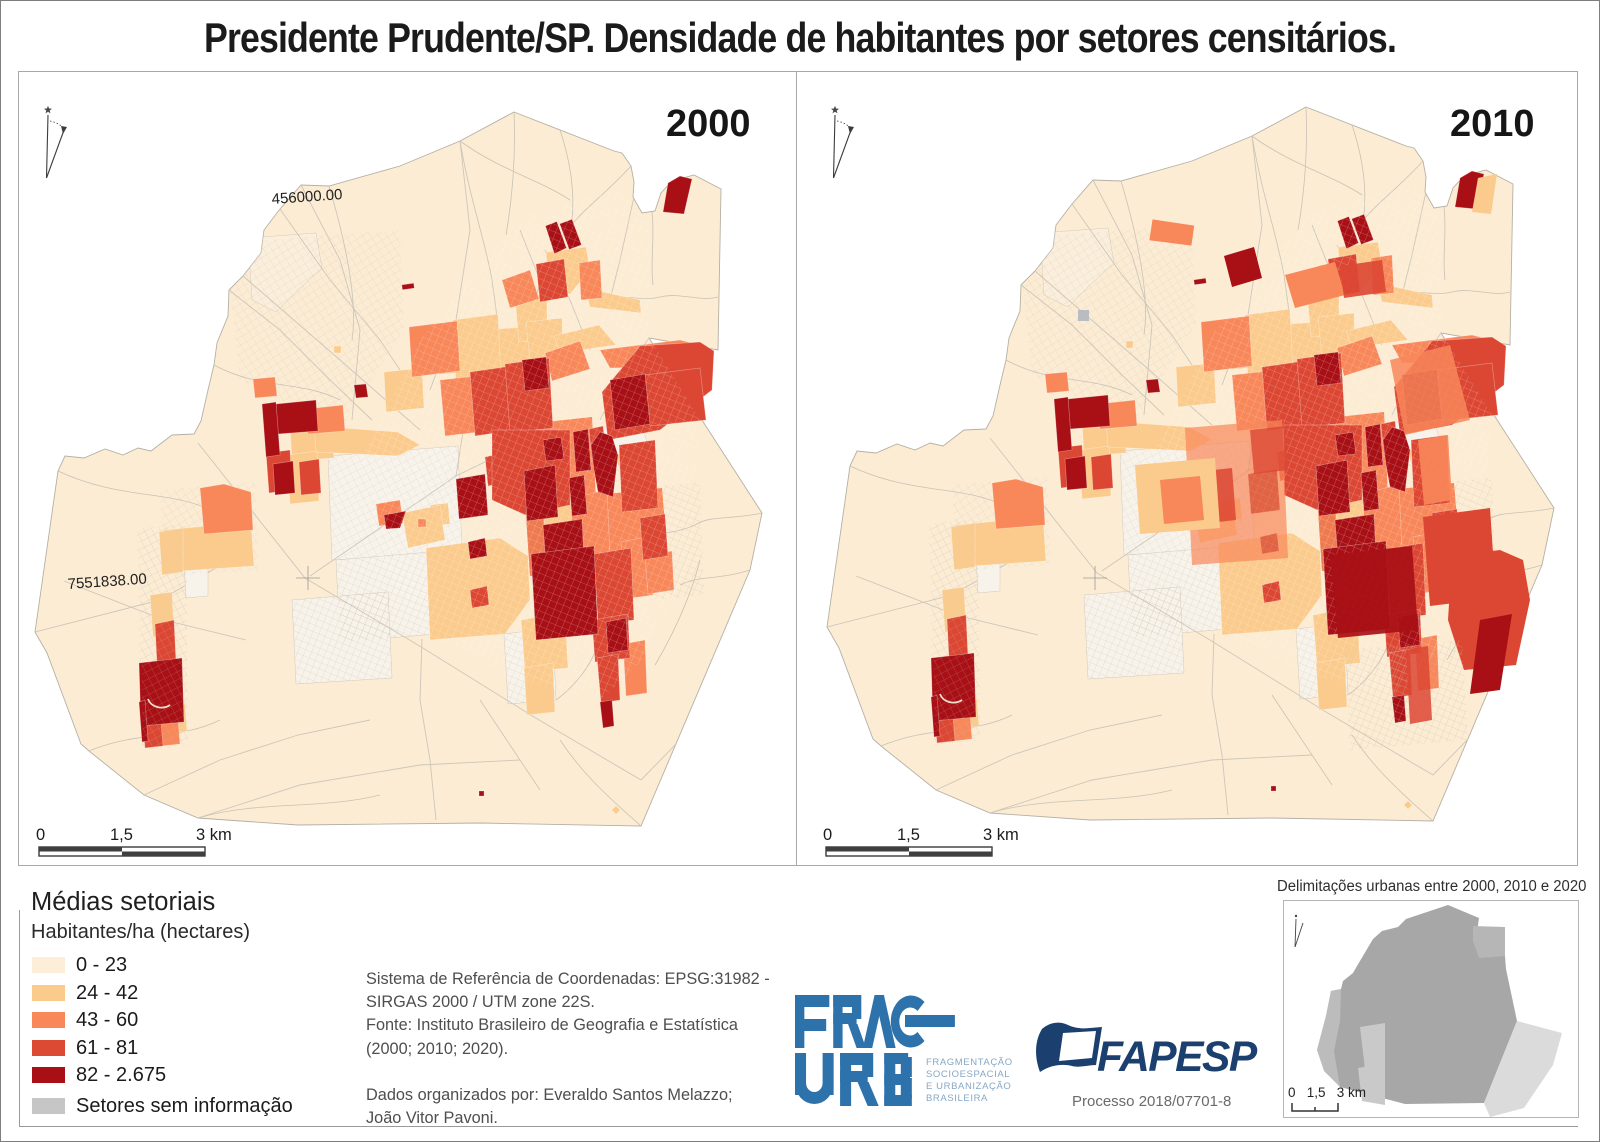 This screenshot has height=1142, width=1600. What do you see at coordinates (1327, 1092) in the screenshot?
I see `svg-text: 0 1,5 3 km` at bounding box center [1327, 1092].